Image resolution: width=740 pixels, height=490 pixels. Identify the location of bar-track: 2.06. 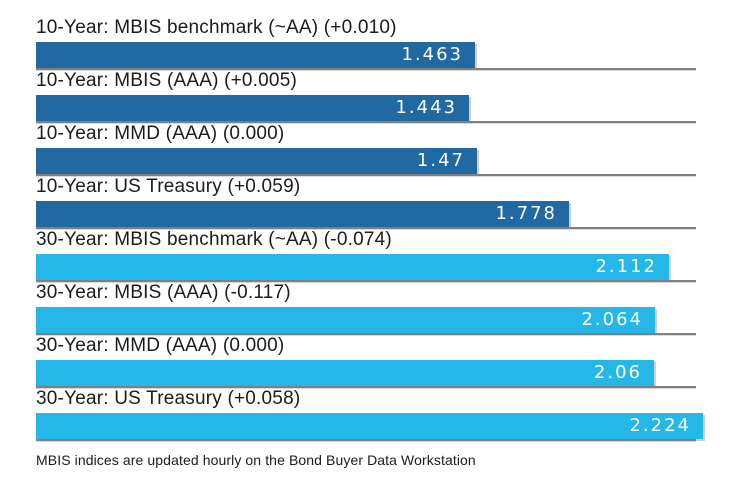
(366, 374).